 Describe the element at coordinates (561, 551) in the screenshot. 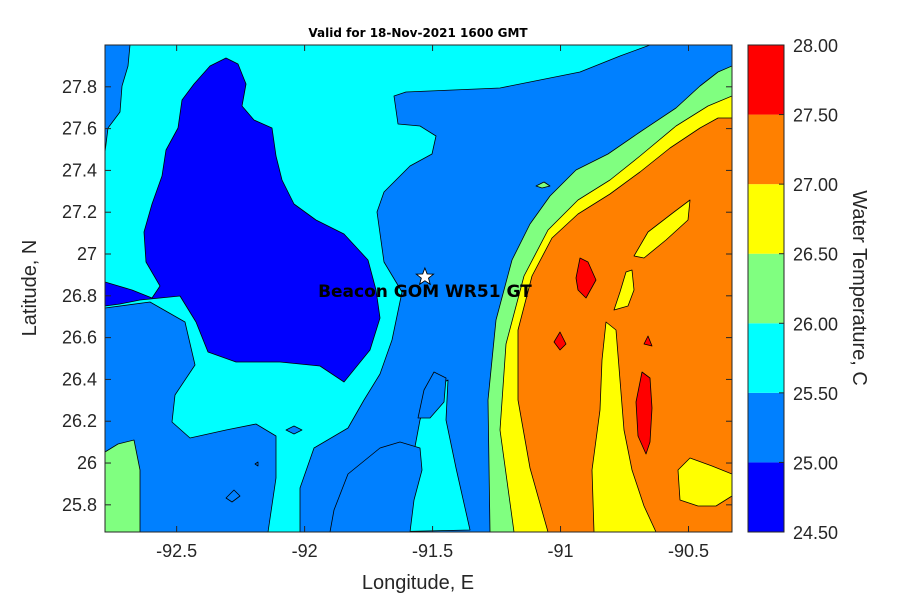

I see `x-tick-label: -91` at that location.